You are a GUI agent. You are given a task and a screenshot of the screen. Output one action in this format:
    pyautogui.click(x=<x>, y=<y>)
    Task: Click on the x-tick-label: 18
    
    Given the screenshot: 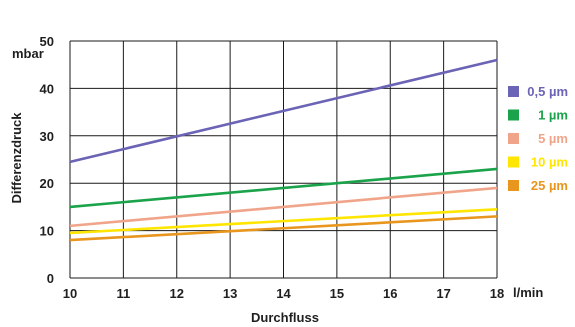 What is the action you would take?
    pyautogui.click(x=497, y=293)
    